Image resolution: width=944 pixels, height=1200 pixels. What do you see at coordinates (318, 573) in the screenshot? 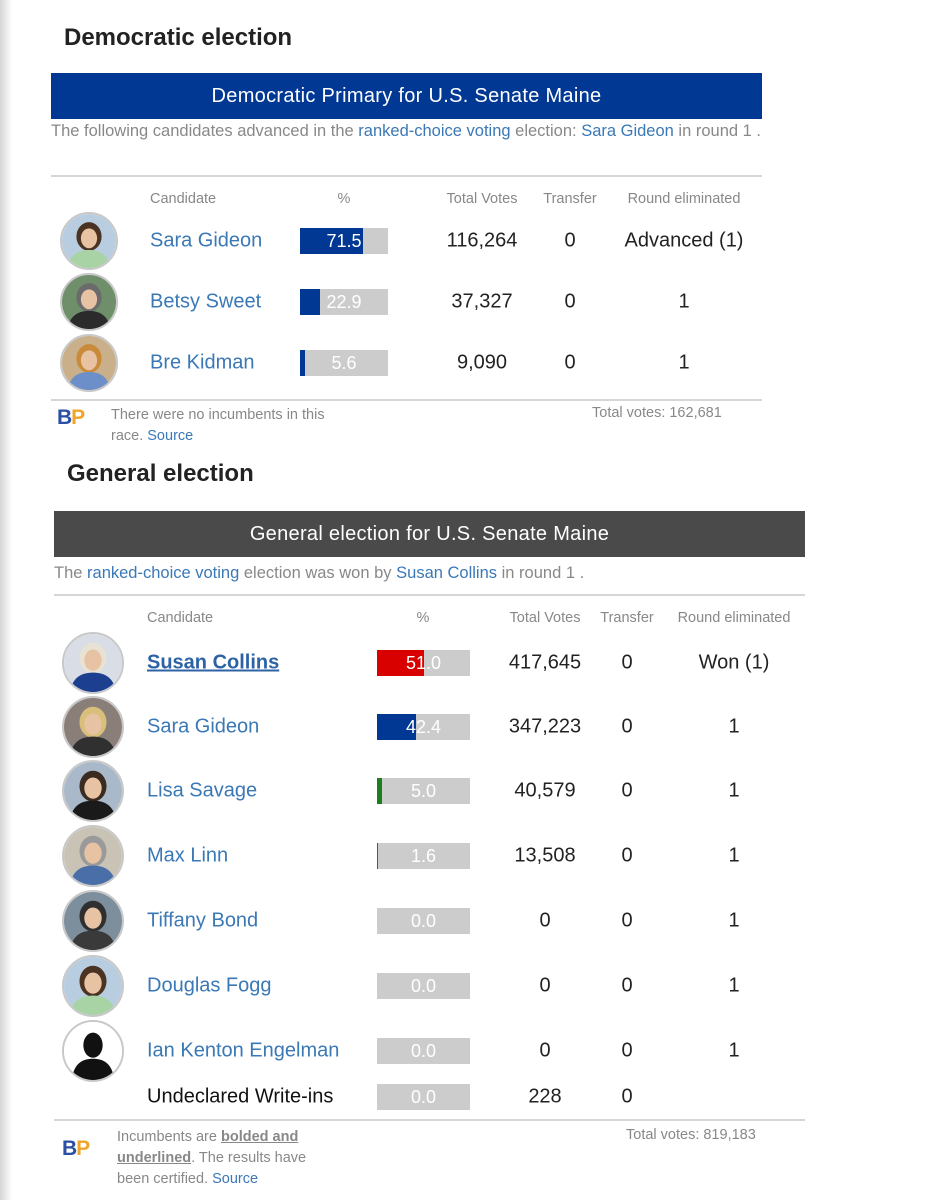
I see `description-text: election was won by` at bounding box center [318, 573].